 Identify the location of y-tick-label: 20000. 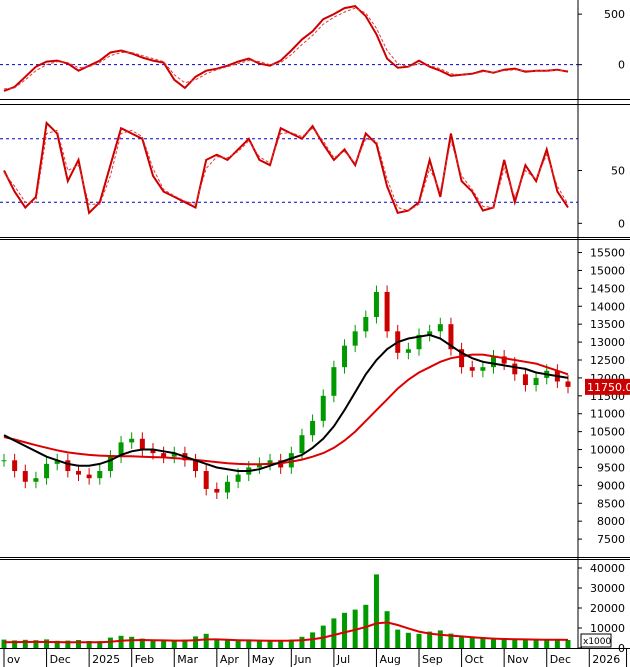
(607, 608).